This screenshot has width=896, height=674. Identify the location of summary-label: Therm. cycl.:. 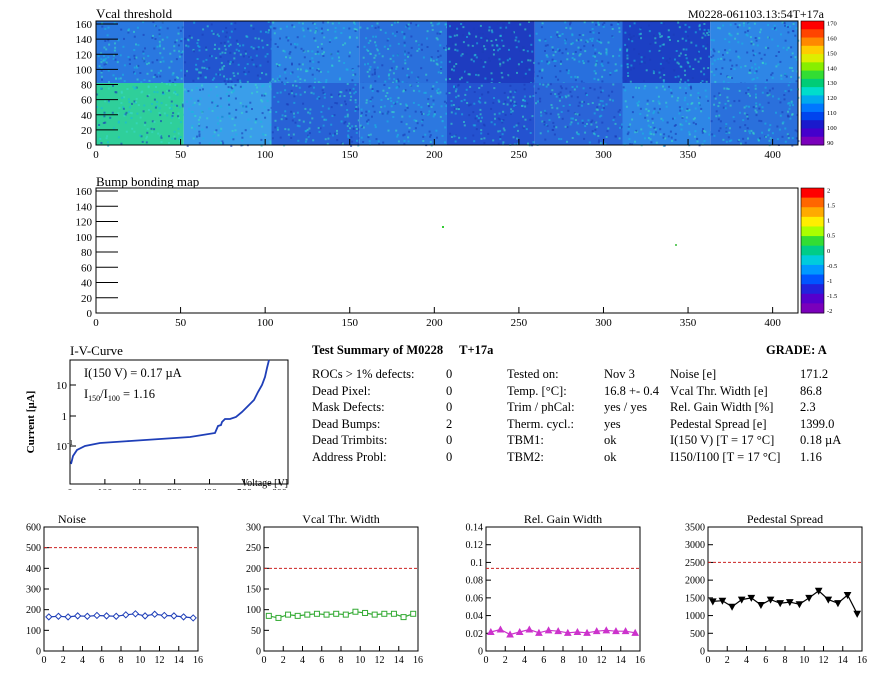
(540, 423).